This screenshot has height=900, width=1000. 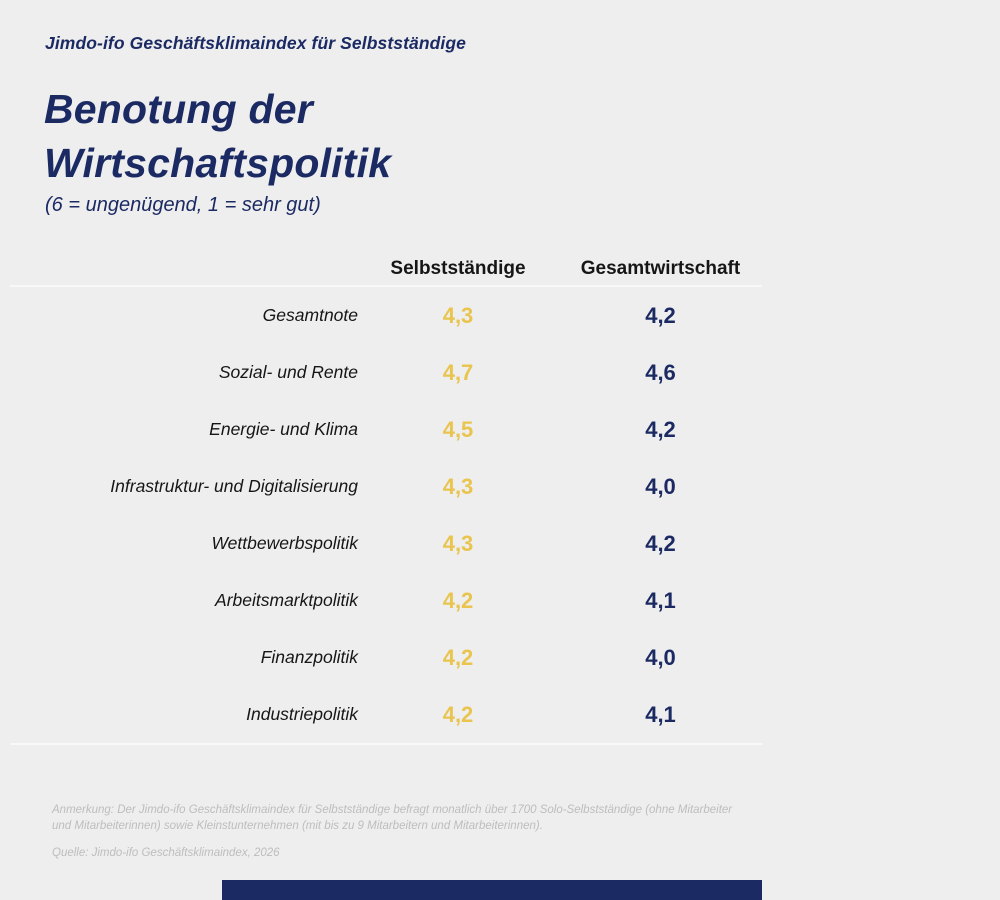 What do you see at coordinates (286, 600) in the screenshot?
I see `row-label: Arbeitsmarktpolitik` at bounding box center [286, 600].